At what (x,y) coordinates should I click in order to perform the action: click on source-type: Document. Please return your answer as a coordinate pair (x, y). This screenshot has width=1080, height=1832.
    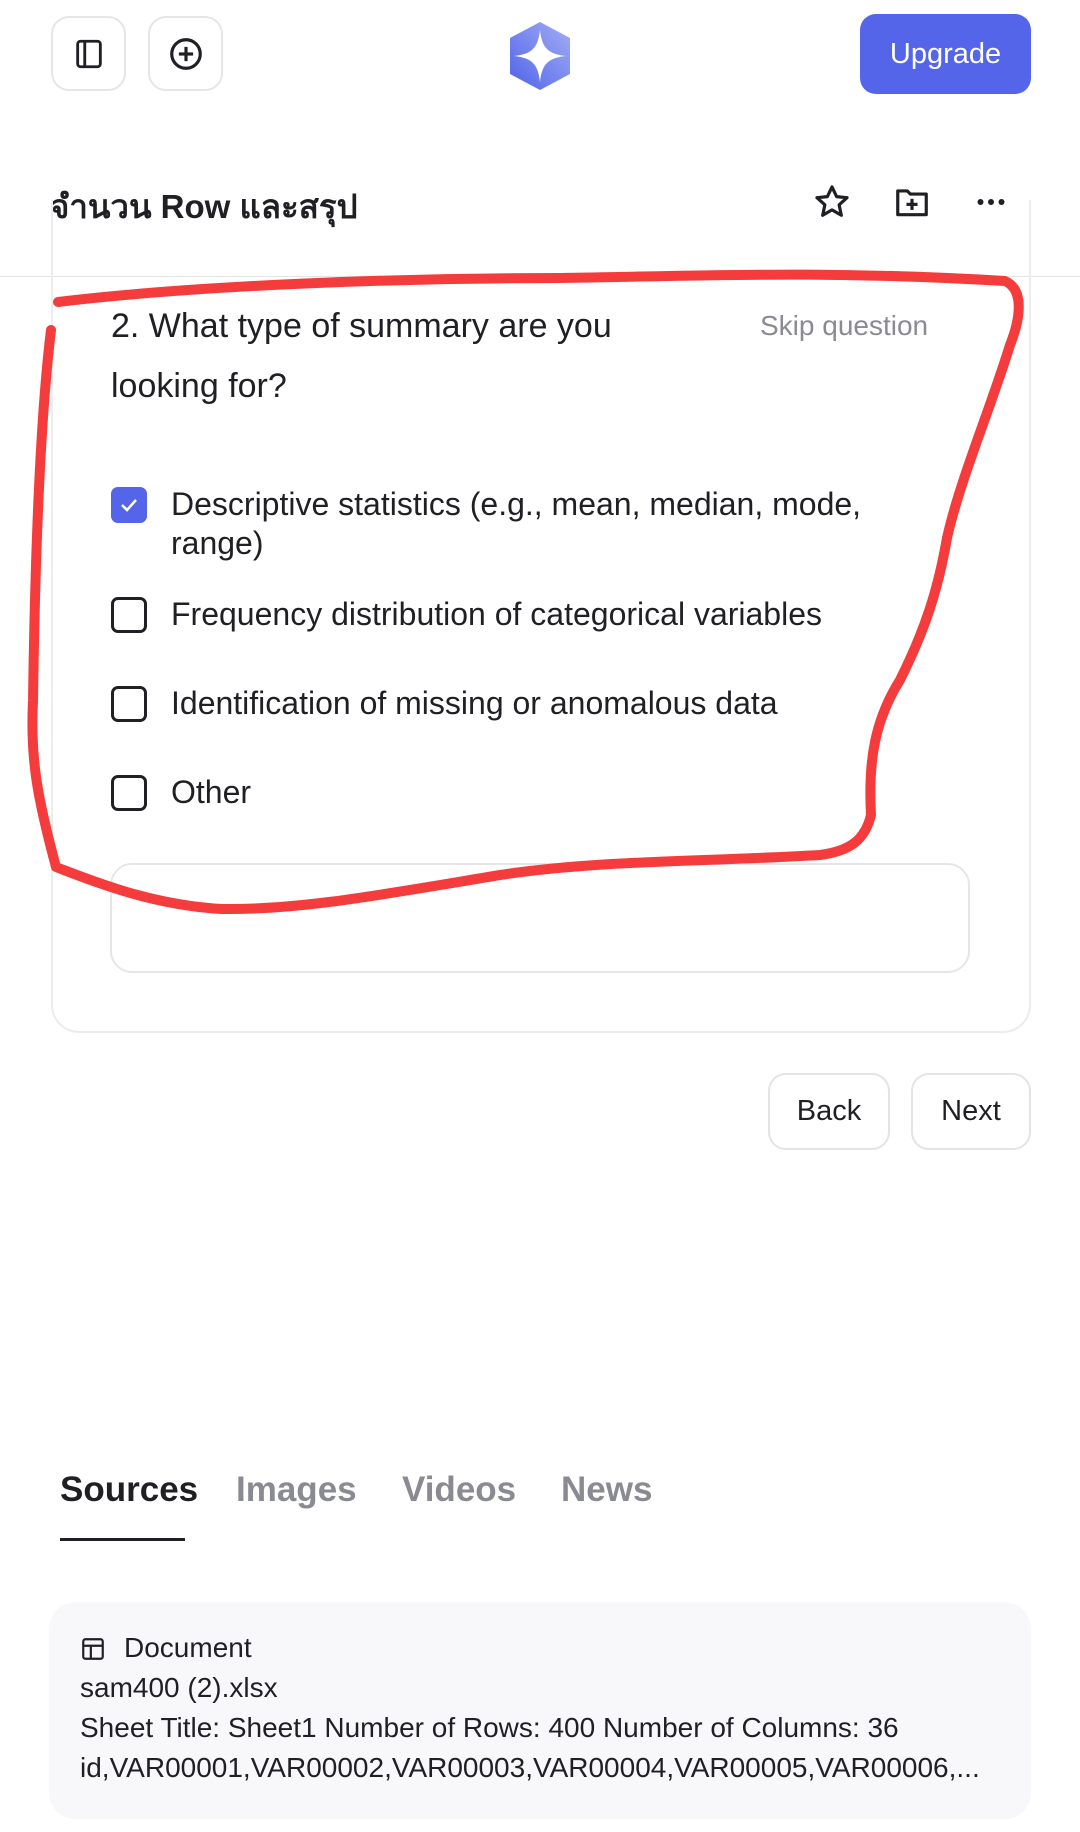
    Looking at the image, I should click on (188, 1647).